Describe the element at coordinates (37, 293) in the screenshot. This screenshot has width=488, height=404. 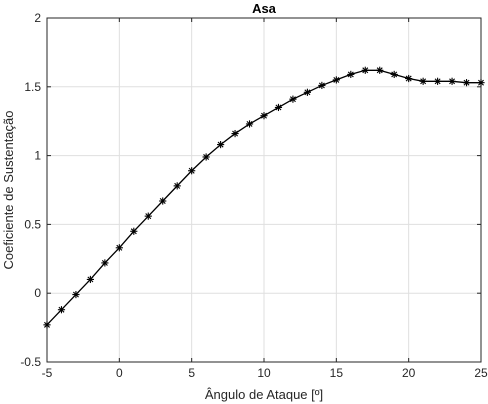
I see `y-tick-label: 0` at that location.